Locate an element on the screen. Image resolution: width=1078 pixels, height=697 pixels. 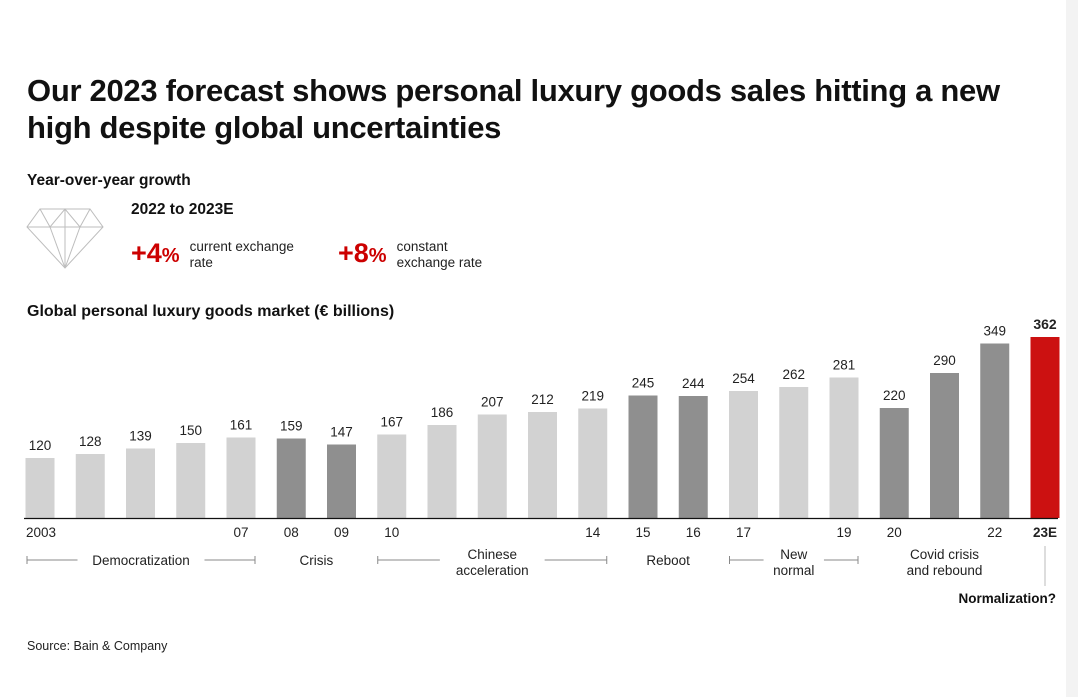
x-tick-label: 08 is located at coordinates (291, 532).